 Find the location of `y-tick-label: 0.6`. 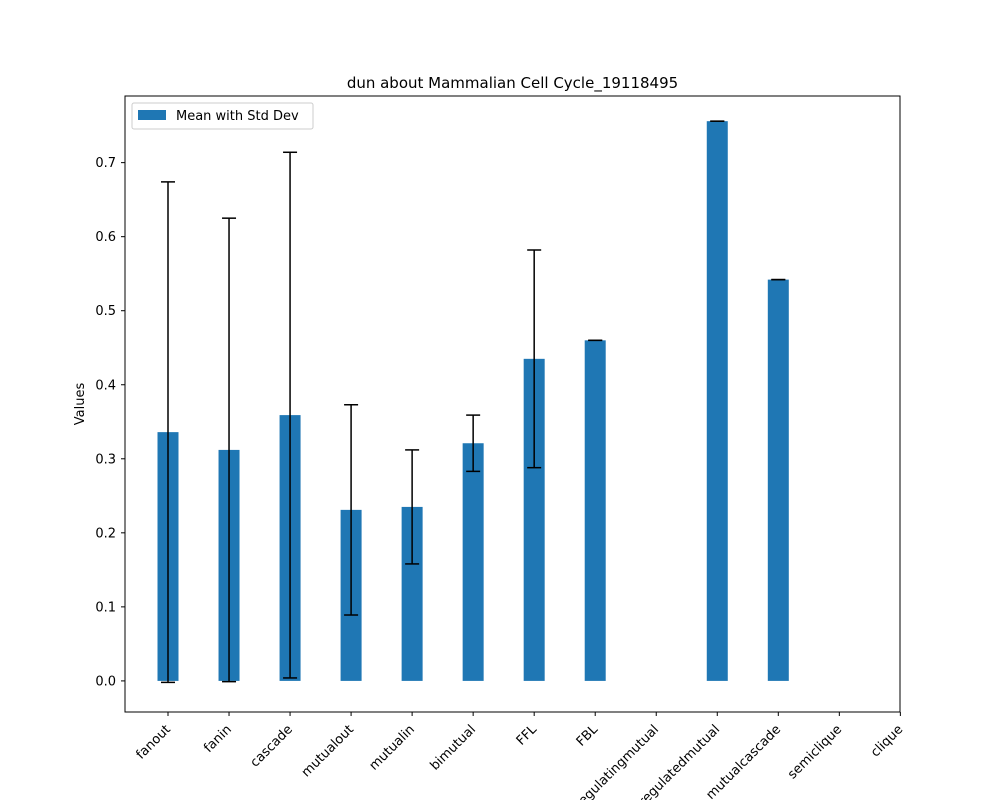

y-tick-label: 0.6 is located at coordinates (105, 237).